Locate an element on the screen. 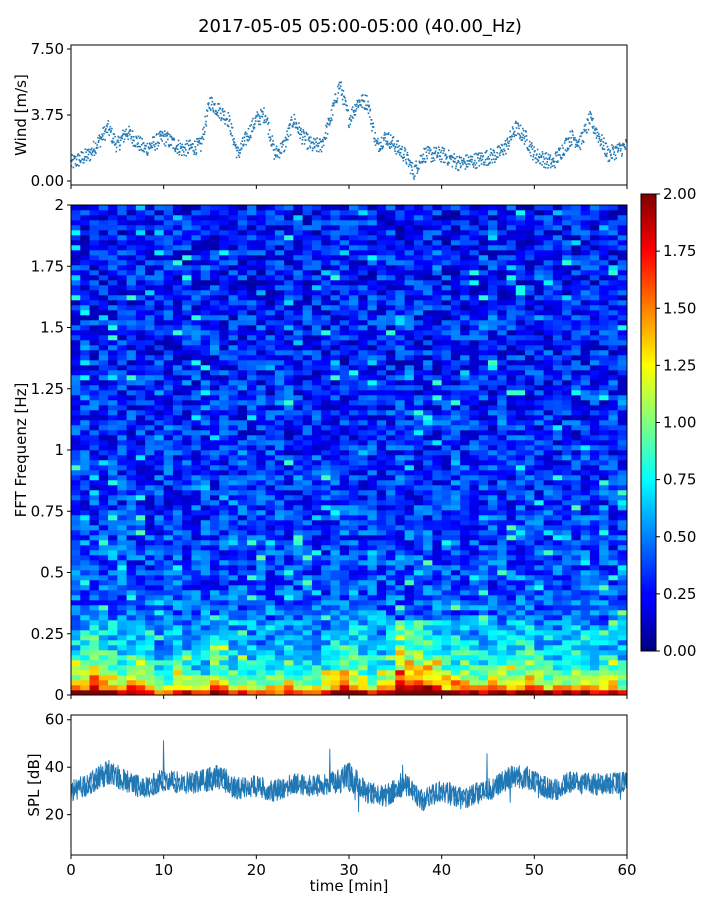 Image resolution: width=720 pixels, height=900 pixels. wind-plot-frame is located at coordinates (349, 115).